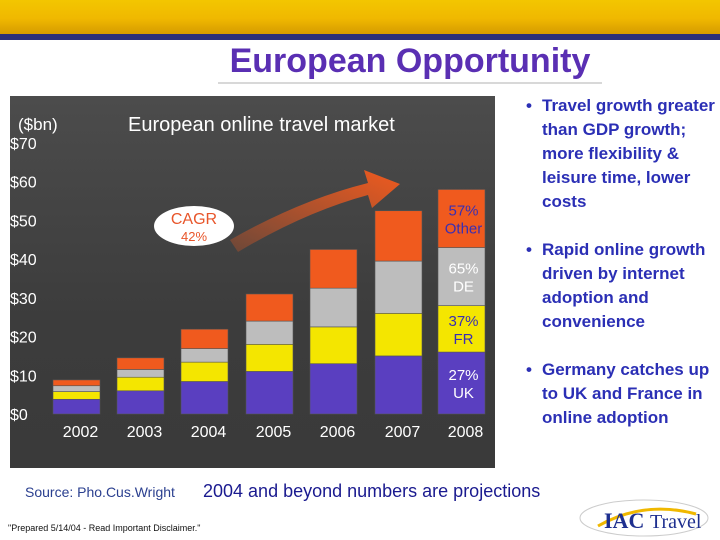  I want to click on bar-segment-other-2002, so click(76, 383).